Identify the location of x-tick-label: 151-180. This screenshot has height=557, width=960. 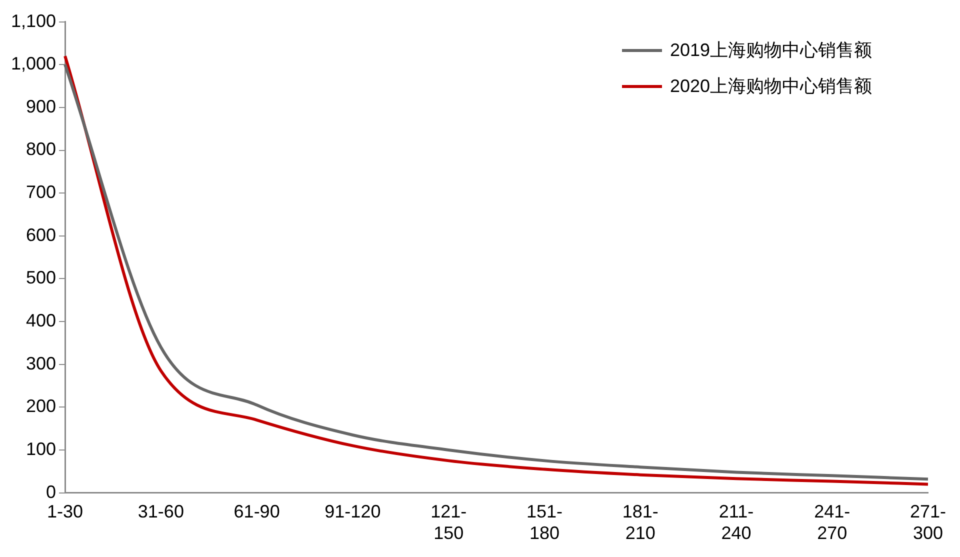
(544, 523).